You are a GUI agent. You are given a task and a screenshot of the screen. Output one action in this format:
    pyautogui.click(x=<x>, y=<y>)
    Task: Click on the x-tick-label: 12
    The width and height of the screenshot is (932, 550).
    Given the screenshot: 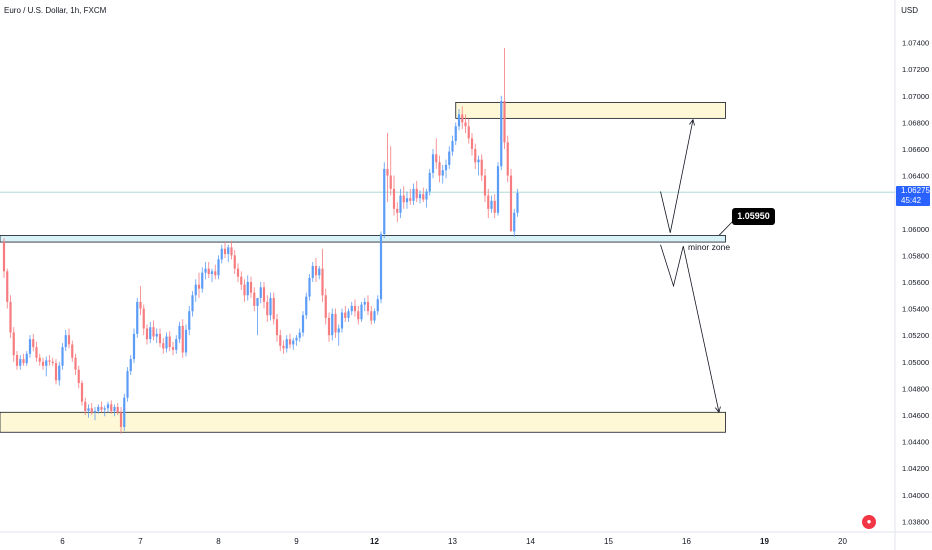 What is the action you would take?
    pyautogui.click(x=374, y=541)
    